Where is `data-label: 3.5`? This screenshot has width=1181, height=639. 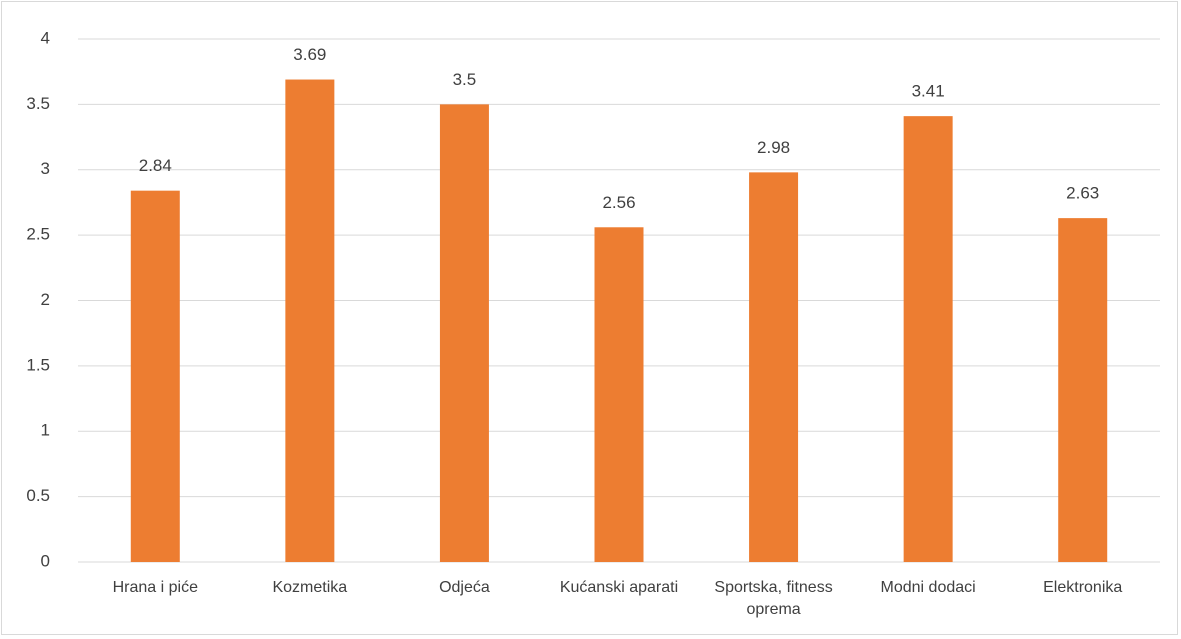 data-label: 3.5 is located at coordinates (465, 79).